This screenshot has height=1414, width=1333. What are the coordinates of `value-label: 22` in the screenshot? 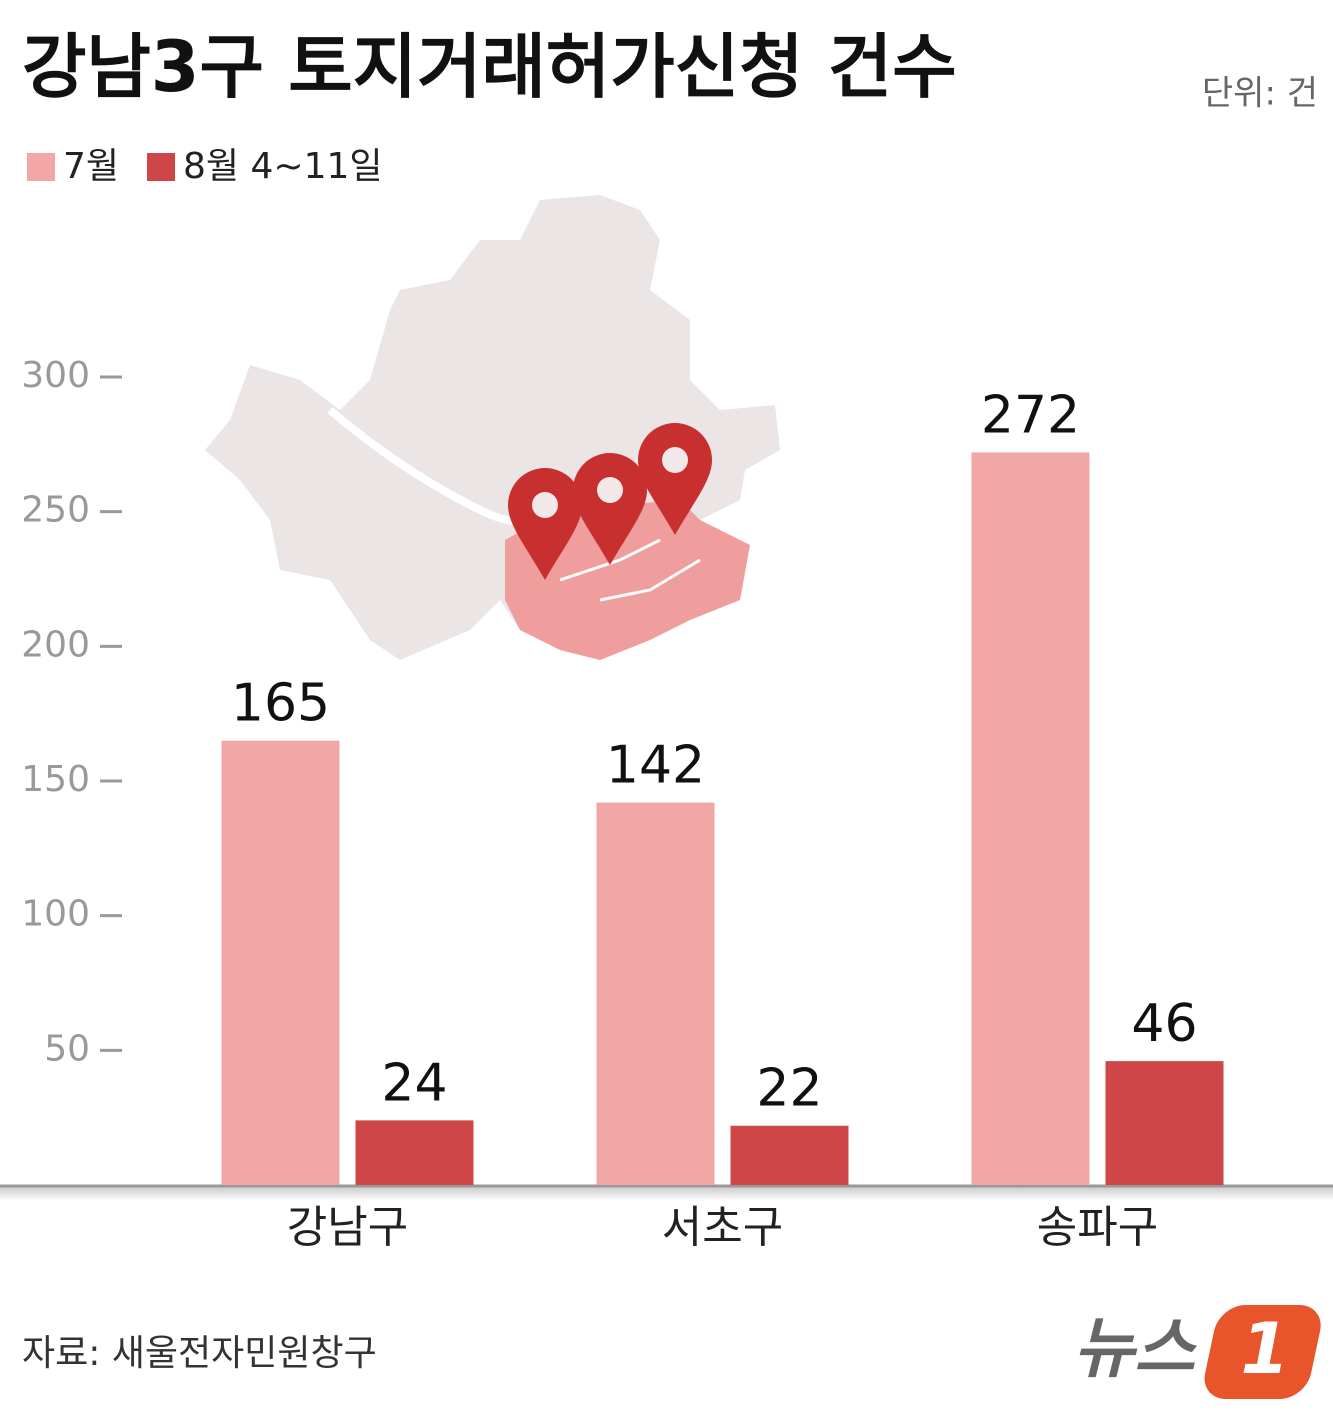 It's located at (789, 1089).